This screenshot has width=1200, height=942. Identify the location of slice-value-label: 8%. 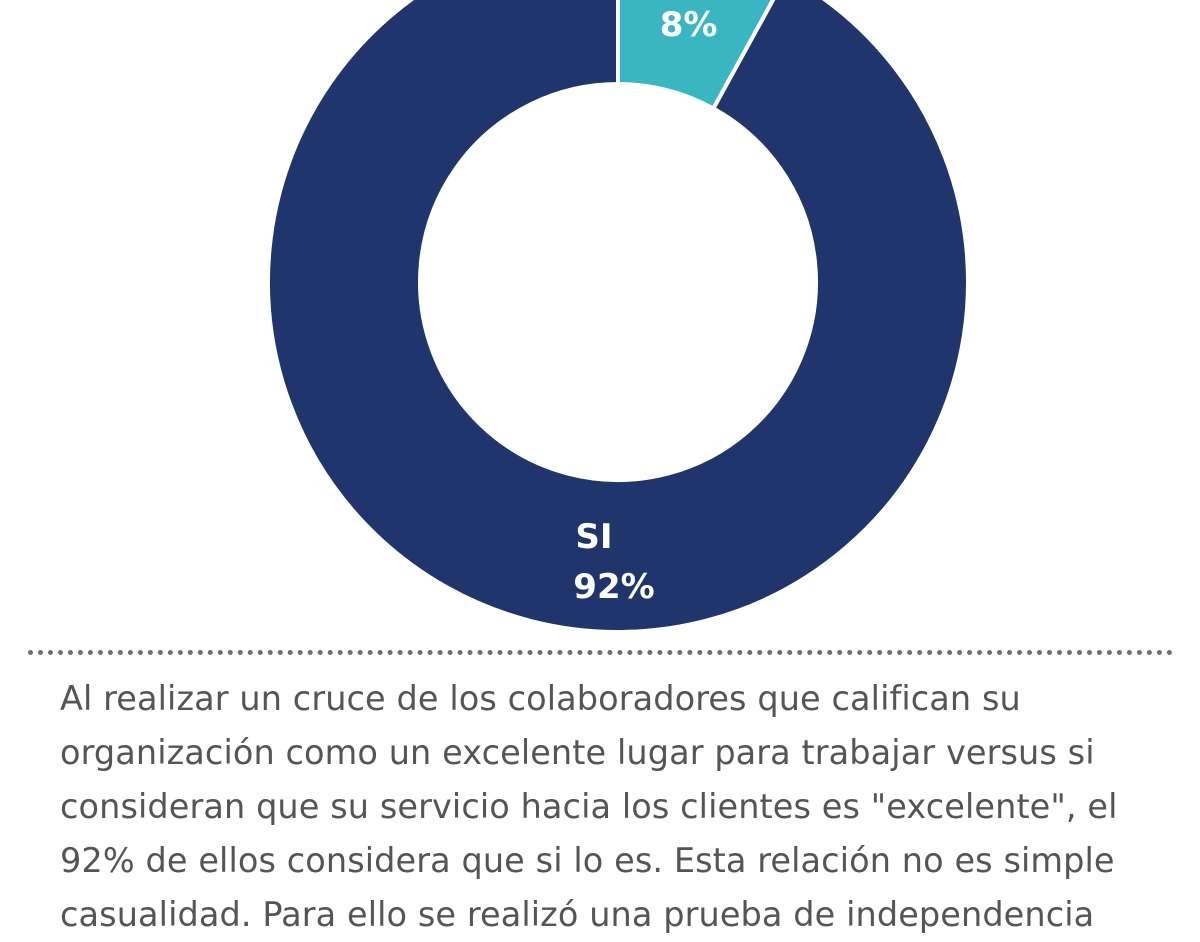
(689, 25).